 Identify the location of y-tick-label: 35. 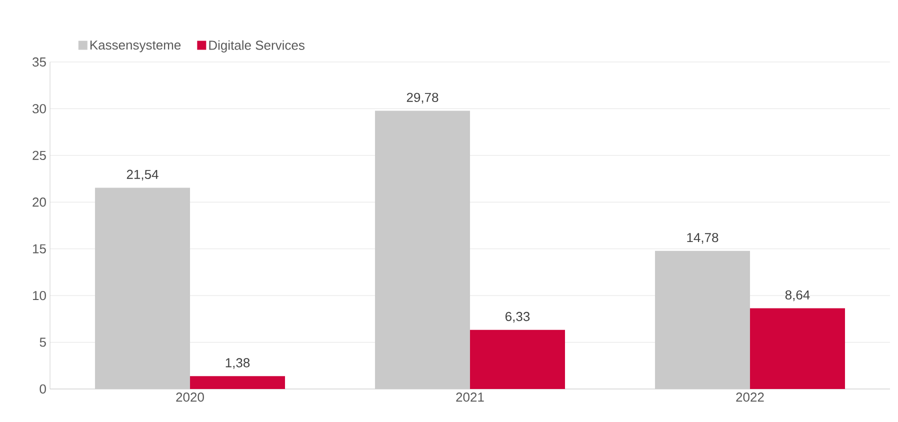
(39, 62).